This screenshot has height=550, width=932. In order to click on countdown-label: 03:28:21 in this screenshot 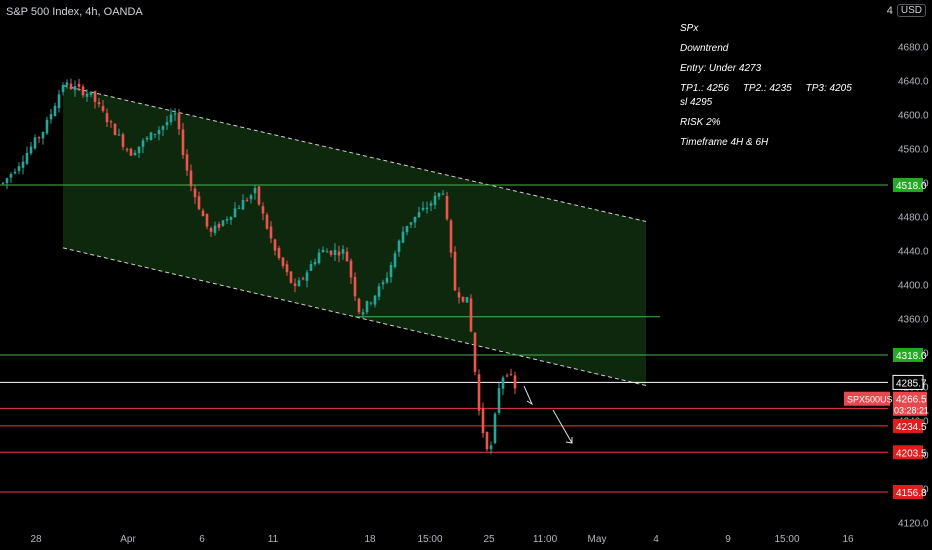, I will do `click(911, 411)`.